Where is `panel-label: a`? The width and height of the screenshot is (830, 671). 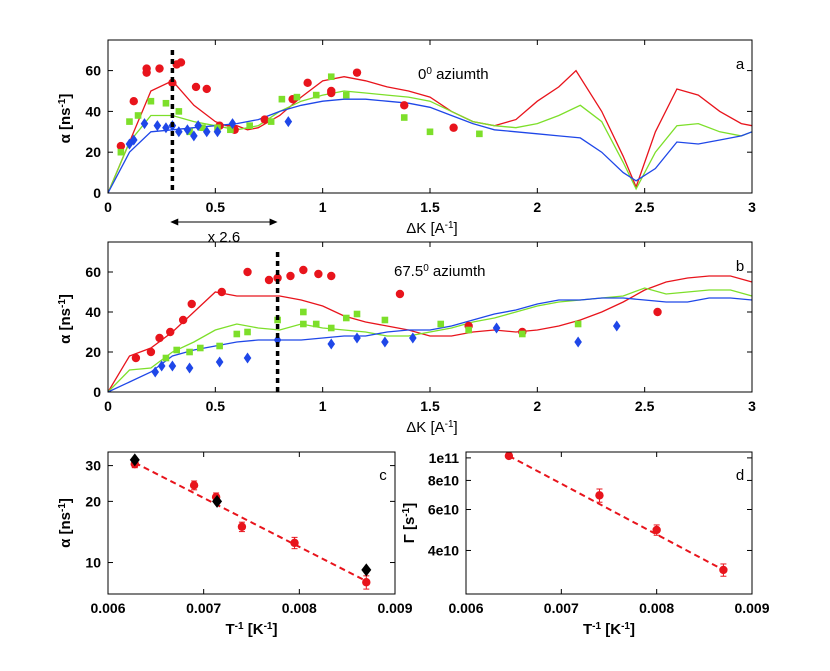 panel-label: a is located at coordinates (740, 64).